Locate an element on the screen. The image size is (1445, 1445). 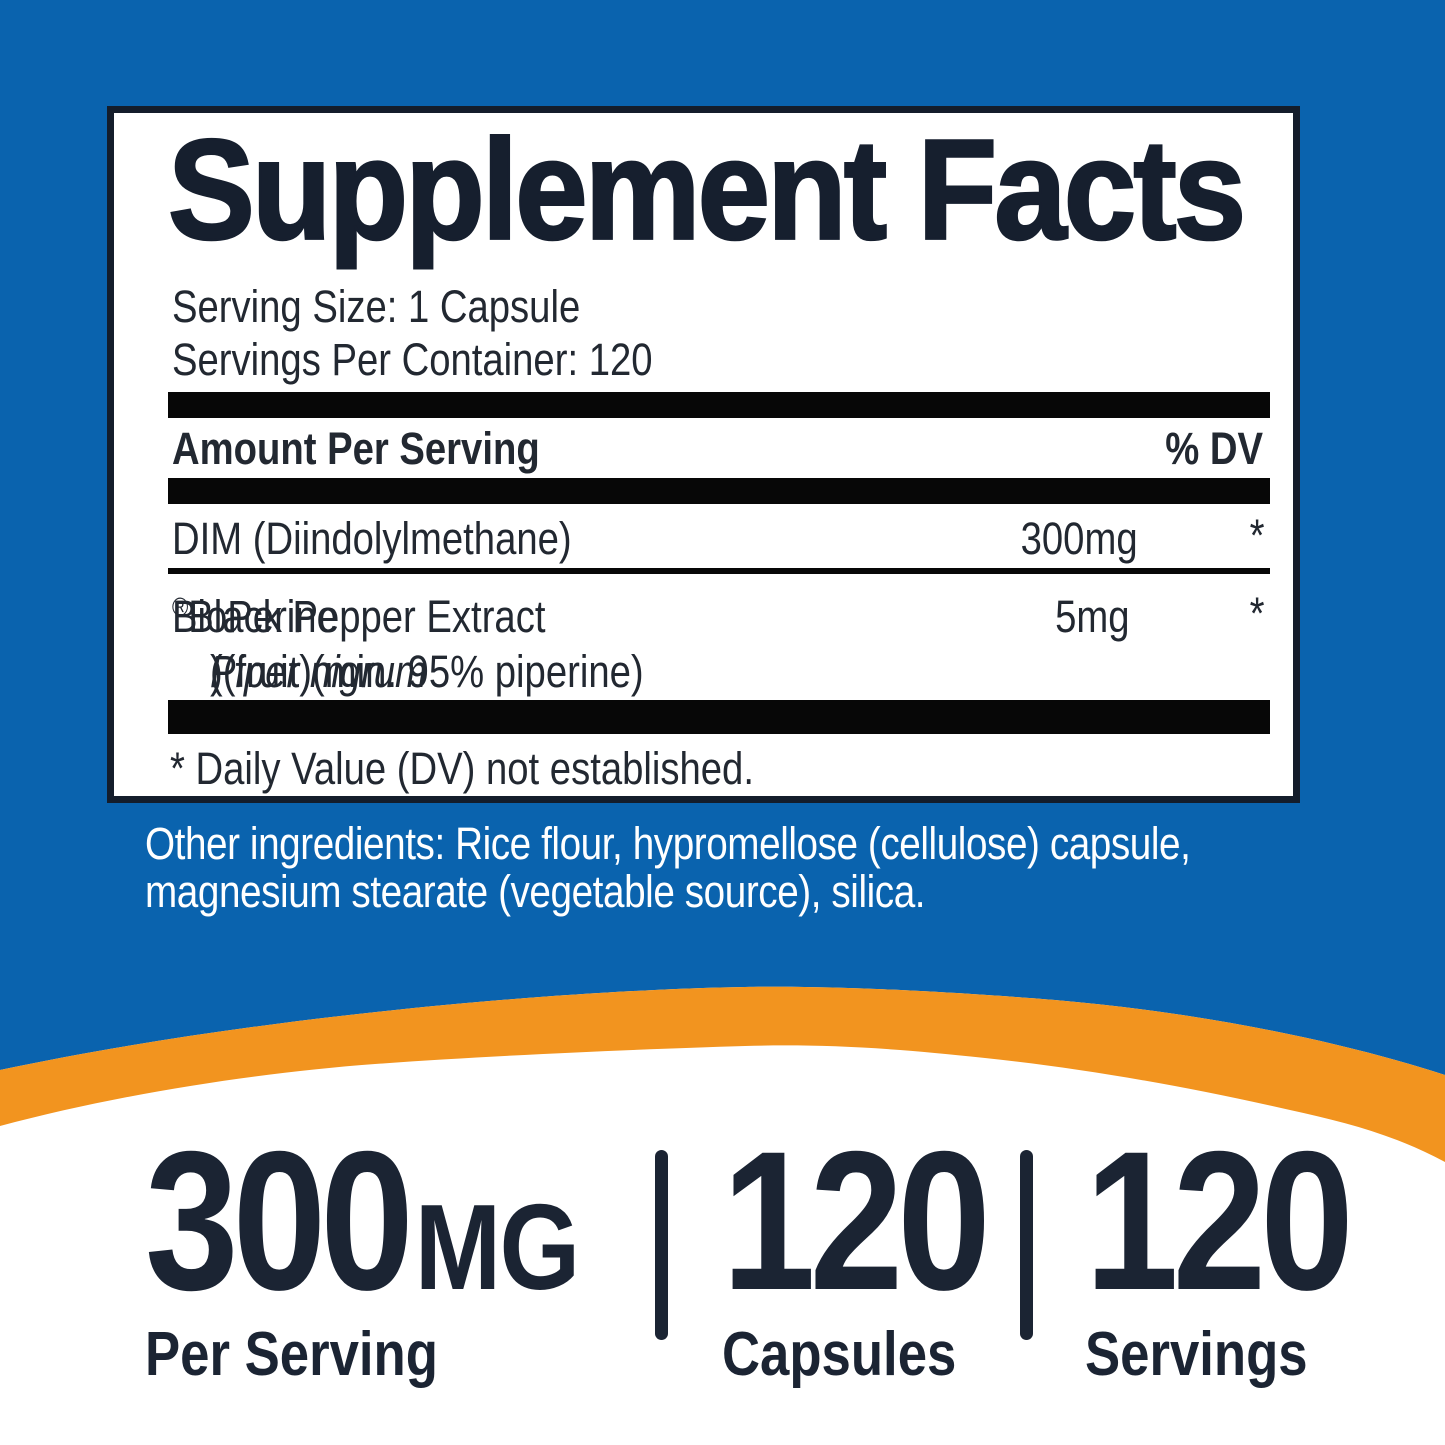
stat-capsules-label: Capsules is located at coordinates (839, 1354).